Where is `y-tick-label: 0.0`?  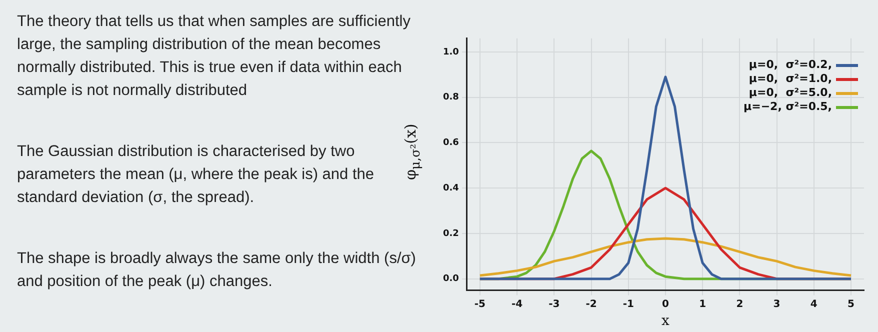
y-tick-label: 0.0 is located at coordinates (450, 279).